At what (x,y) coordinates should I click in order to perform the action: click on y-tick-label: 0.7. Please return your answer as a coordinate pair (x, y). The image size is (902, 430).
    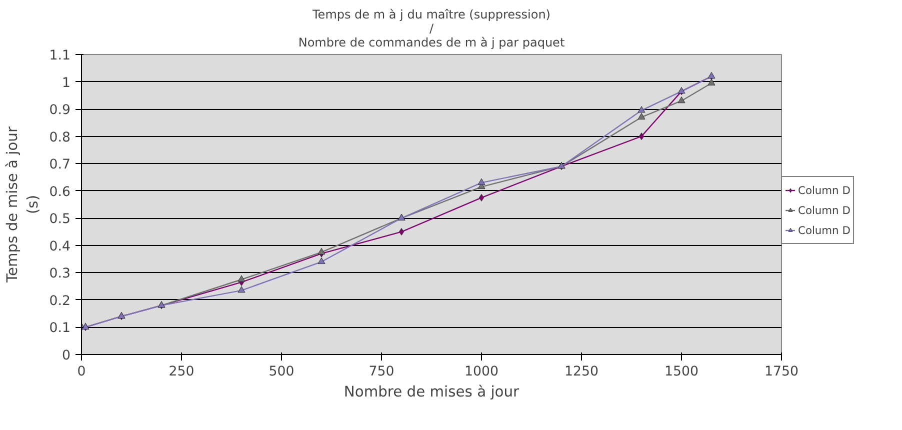
    Looking at the image, I should click on (60, 165).